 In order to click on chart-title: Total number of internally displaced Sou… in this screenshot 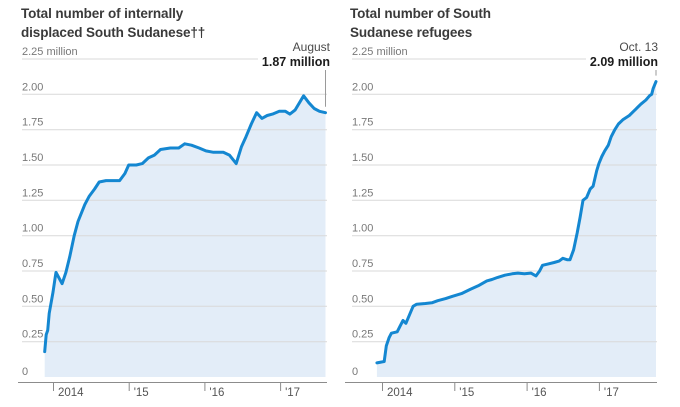, I will do `click(113, 23)`.